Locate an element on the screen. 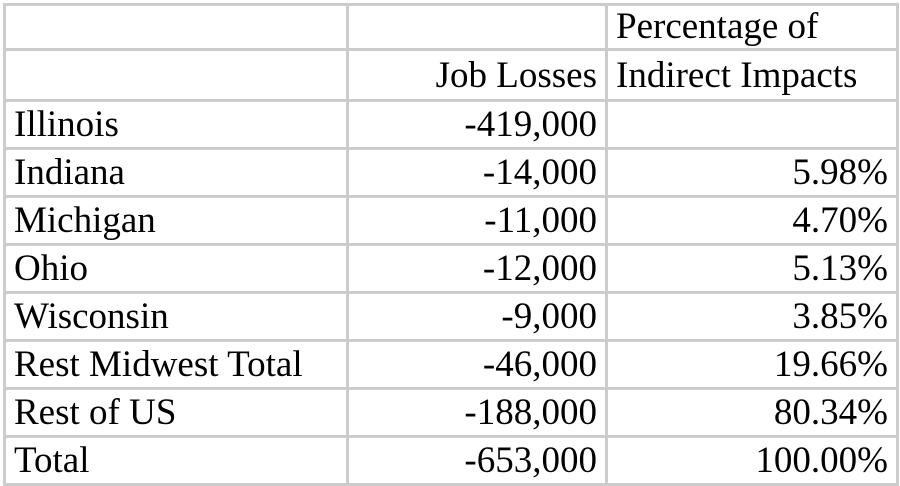  table-row: Wisconsin -9,000 3.85% is located at coordinates (451, 316).